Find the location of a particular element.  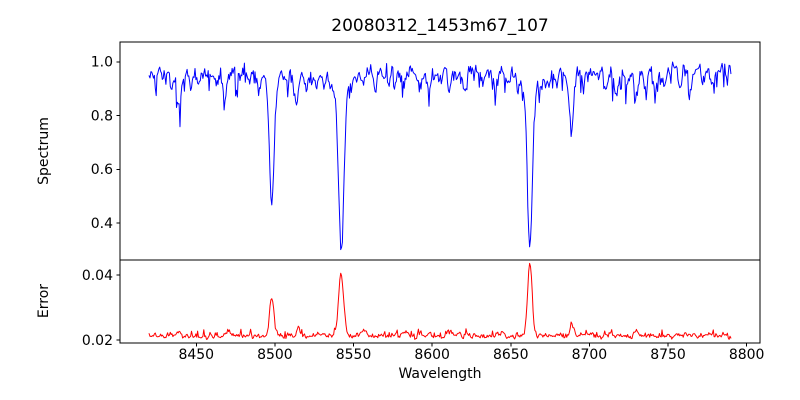

x-tick-label: 8700 is located at coordinates (590, 355).